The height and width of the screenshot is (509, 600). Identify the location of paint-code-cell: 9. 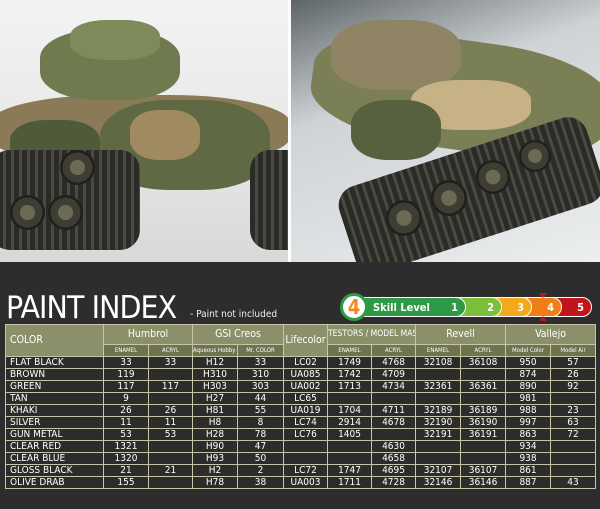
(126, 398).